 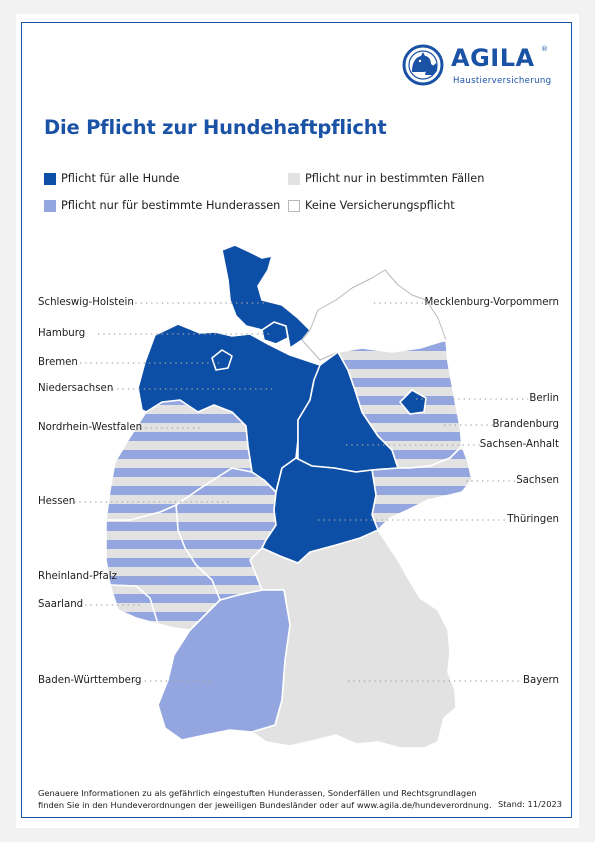 What do you see at coordinates (171, 205) in the screenshot?
I see `legend-label: Pflicht nur für bestimmte Hunderassen` at bounding box center [171, 205].